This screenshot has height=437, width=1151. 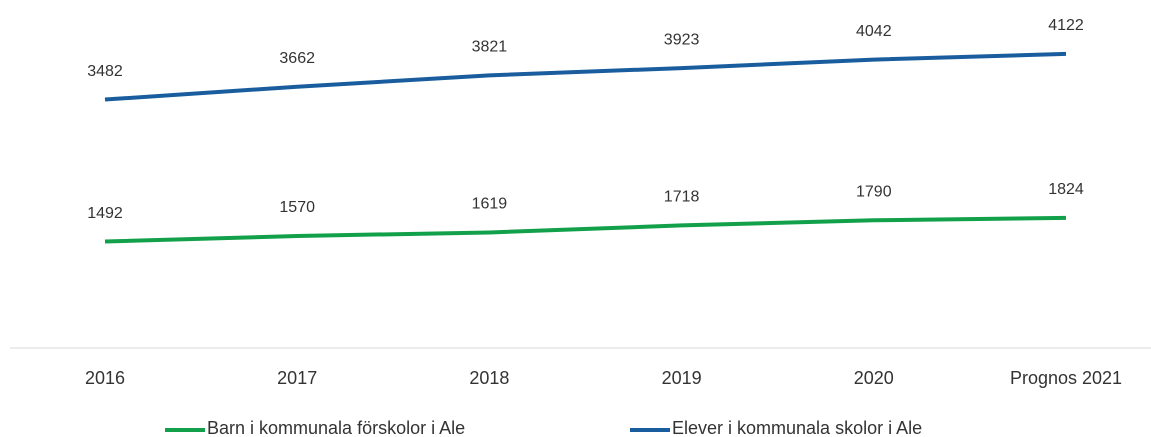 What do you see at coordinates (682, 39) in the screenshot?
I see `data-label: 3923` at bounding box center [682, 39].